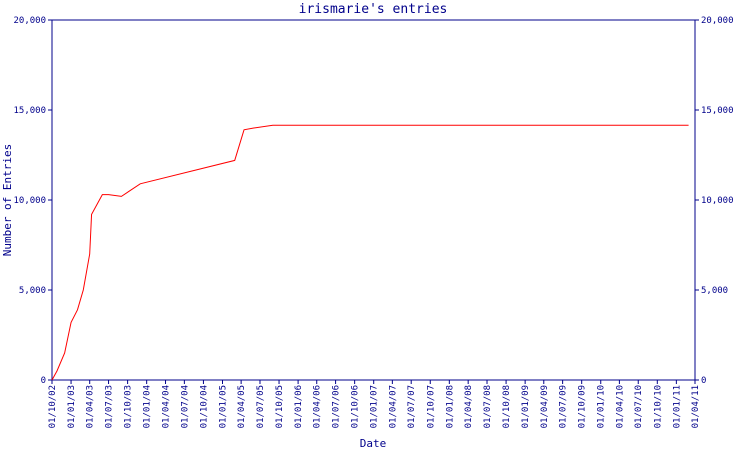  What do you see at coordinates (677, 406) in the screenshot?
I see `x-tick-label: 01/01/11` at bounding box center [677, 406].